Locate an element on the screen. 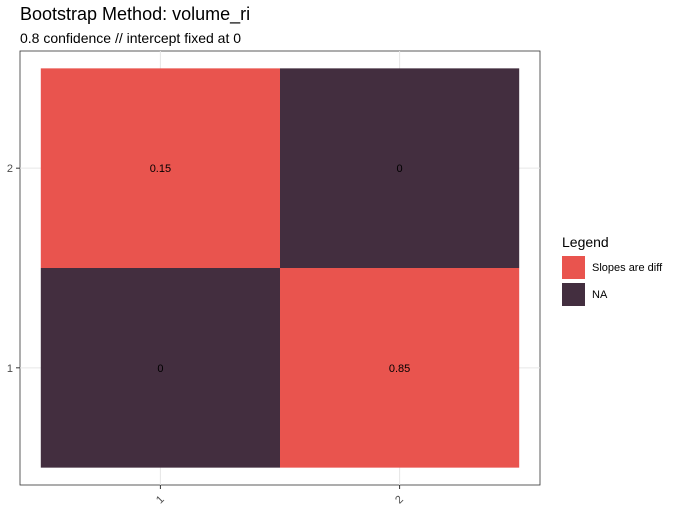 This screenshot has height=513, width=682. x-tick-label-2: 2 is located at coordinates (399, 500).